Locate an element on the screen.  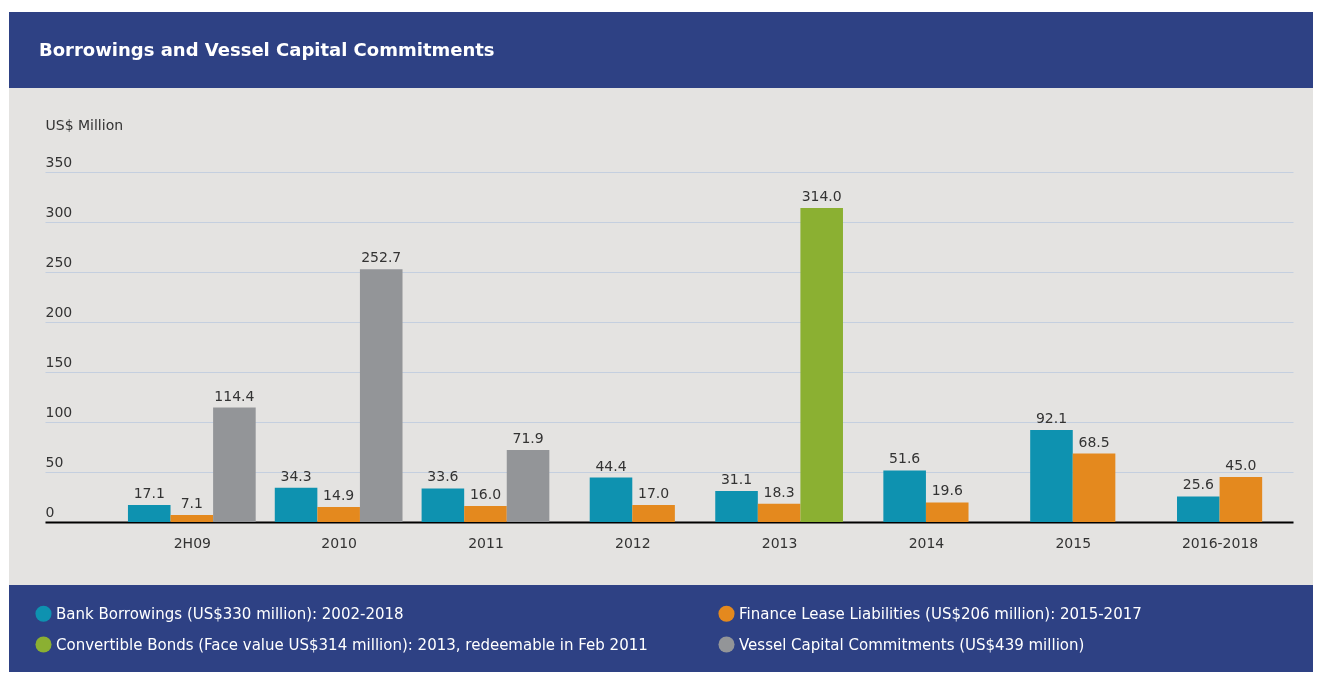
data-label: 71.9 is located at coordinates (528, 438).